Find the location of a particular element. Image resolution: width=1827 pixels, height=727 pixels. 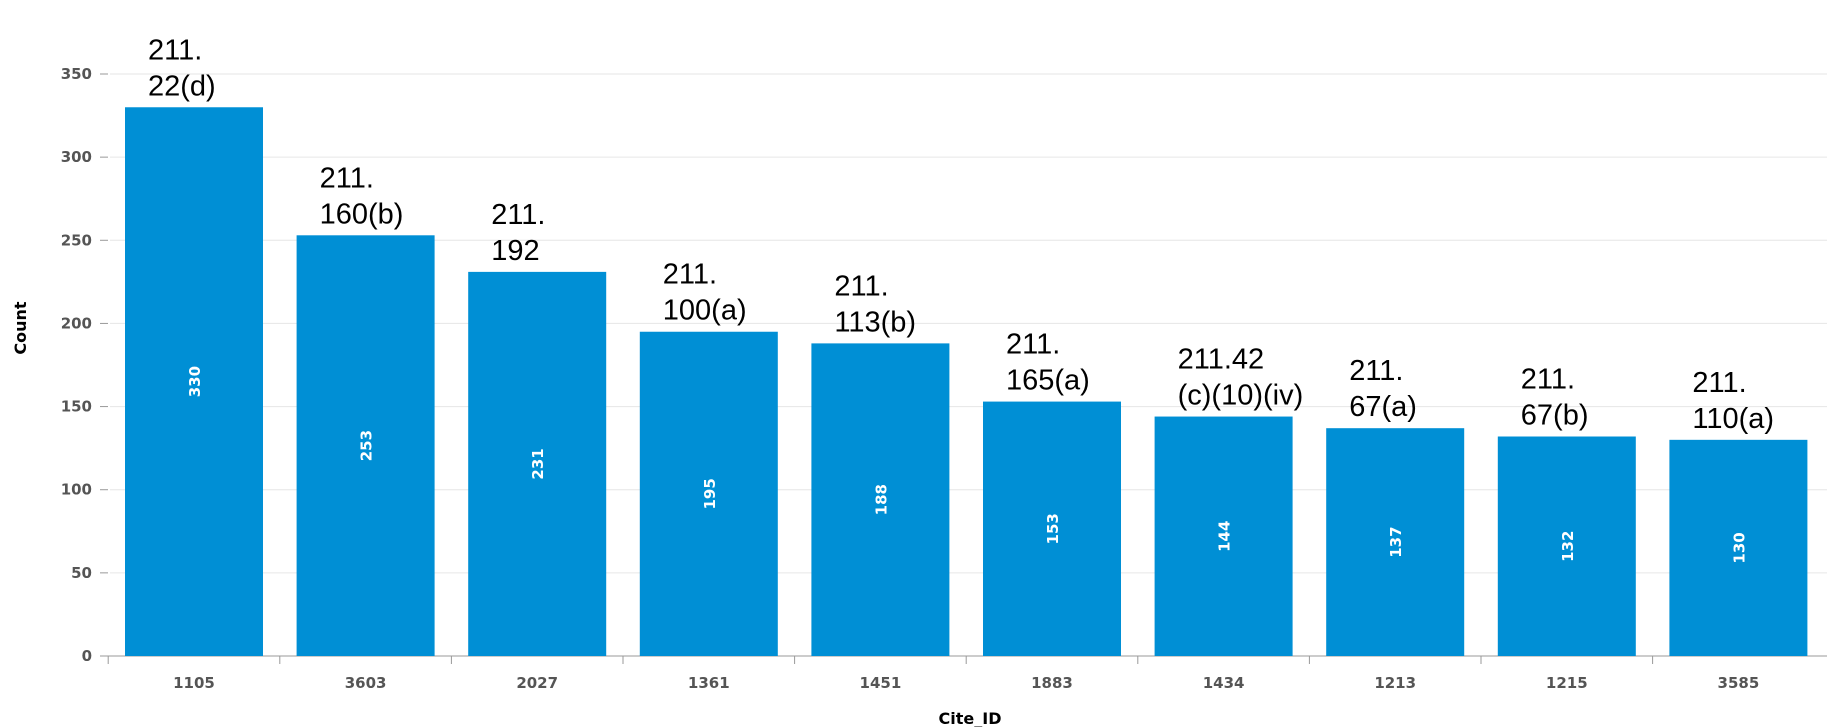

y-tick-label: 350 is located at coordinates (76, 74).